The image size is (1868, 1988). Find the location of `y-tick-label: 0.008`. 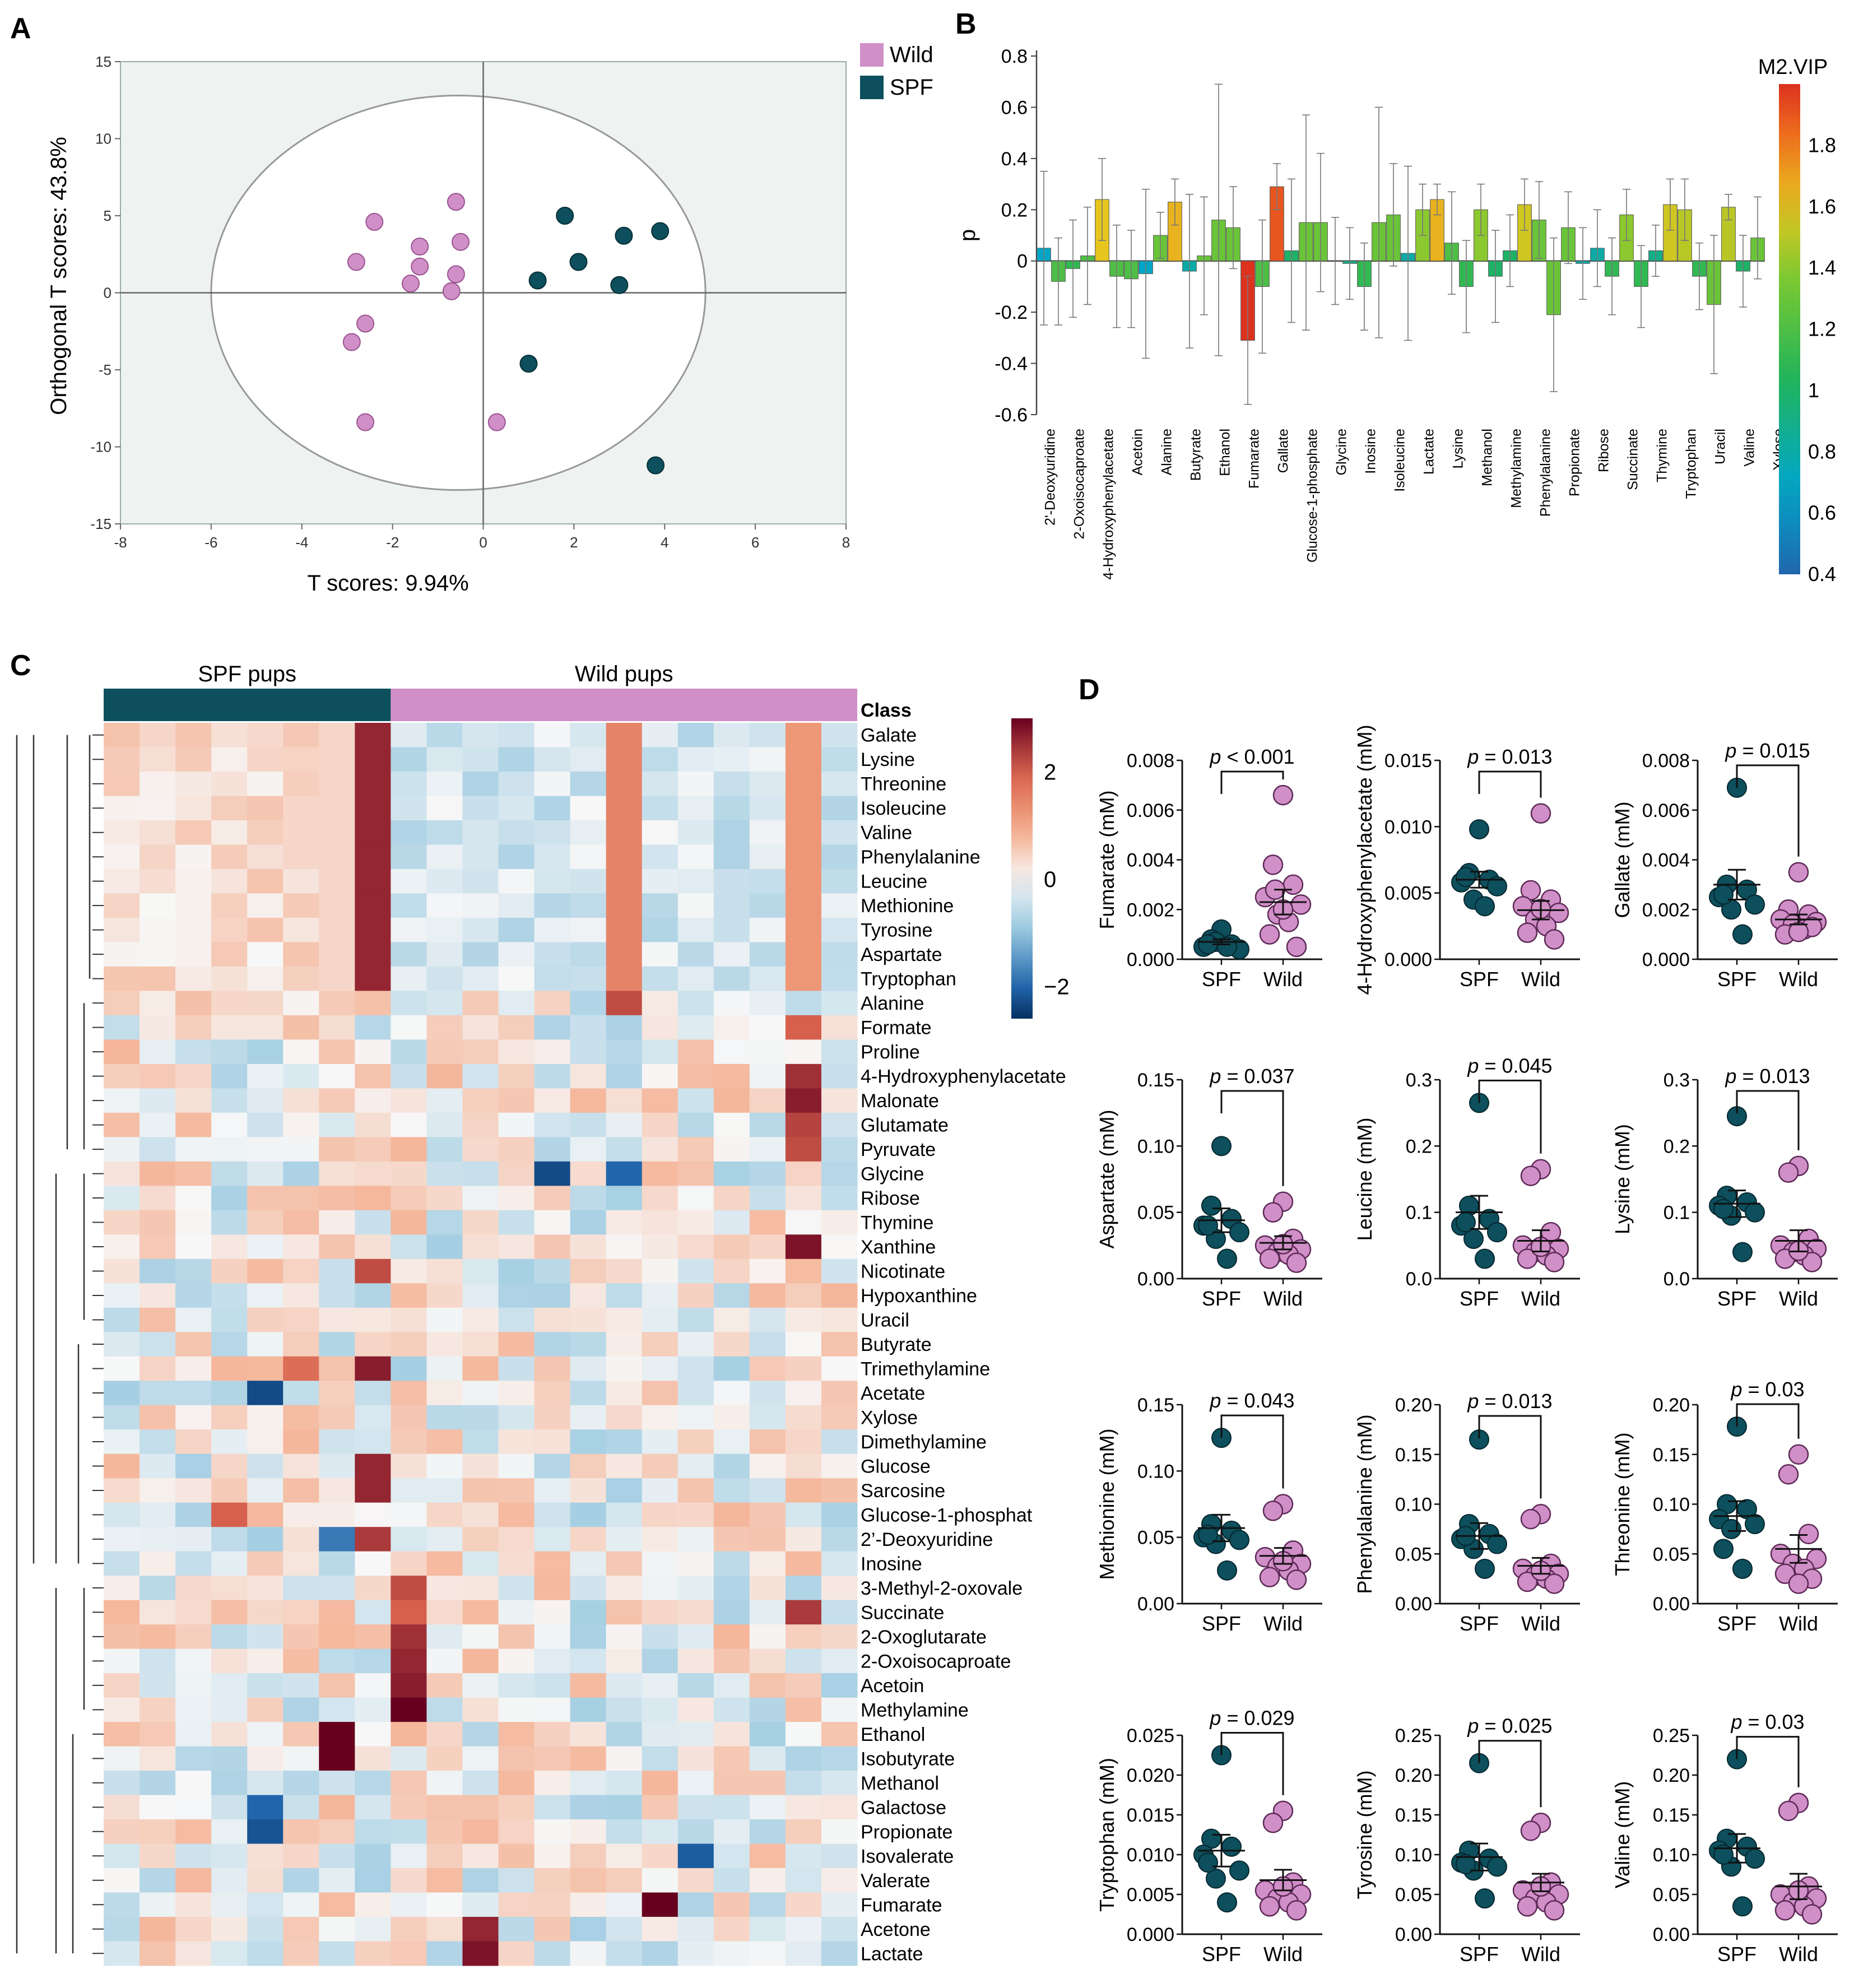

y-tick-label: 0.008 is located at coordinates (1150, 761).